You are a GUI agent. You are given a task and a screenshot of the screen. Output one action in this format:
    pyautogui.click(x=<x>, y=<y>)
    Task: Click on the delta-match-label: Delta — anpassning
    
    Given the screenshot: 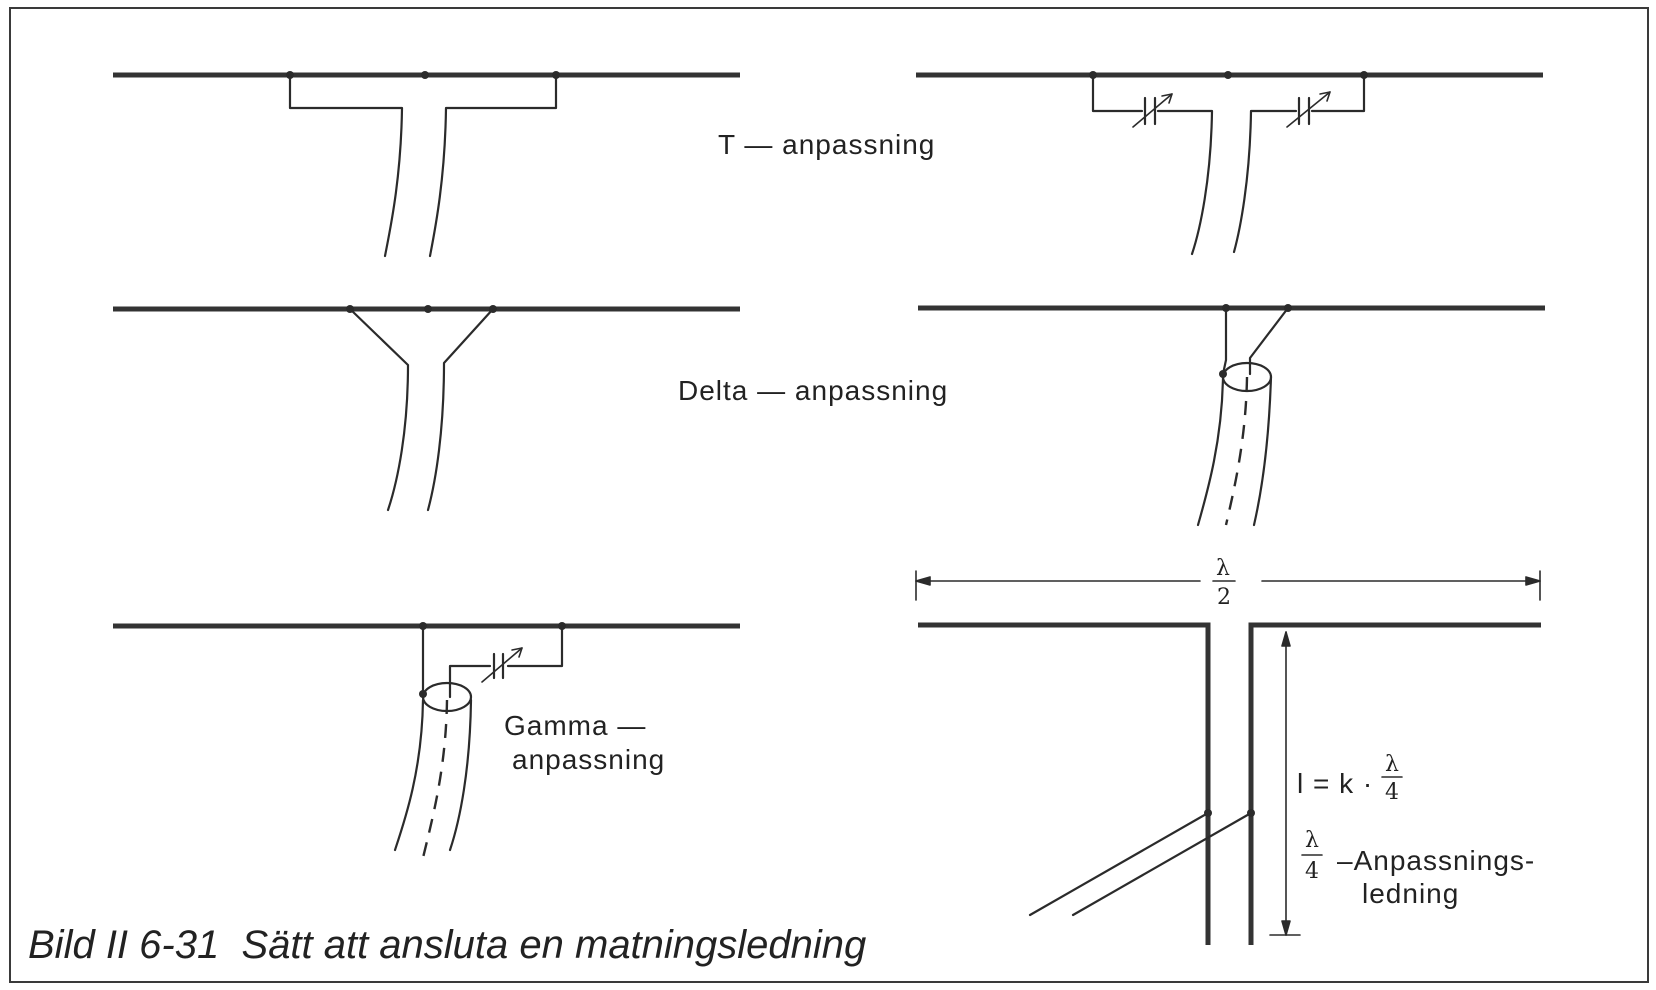 What is the action you would take?
    pyautogui.click(x=813, y=390)
    